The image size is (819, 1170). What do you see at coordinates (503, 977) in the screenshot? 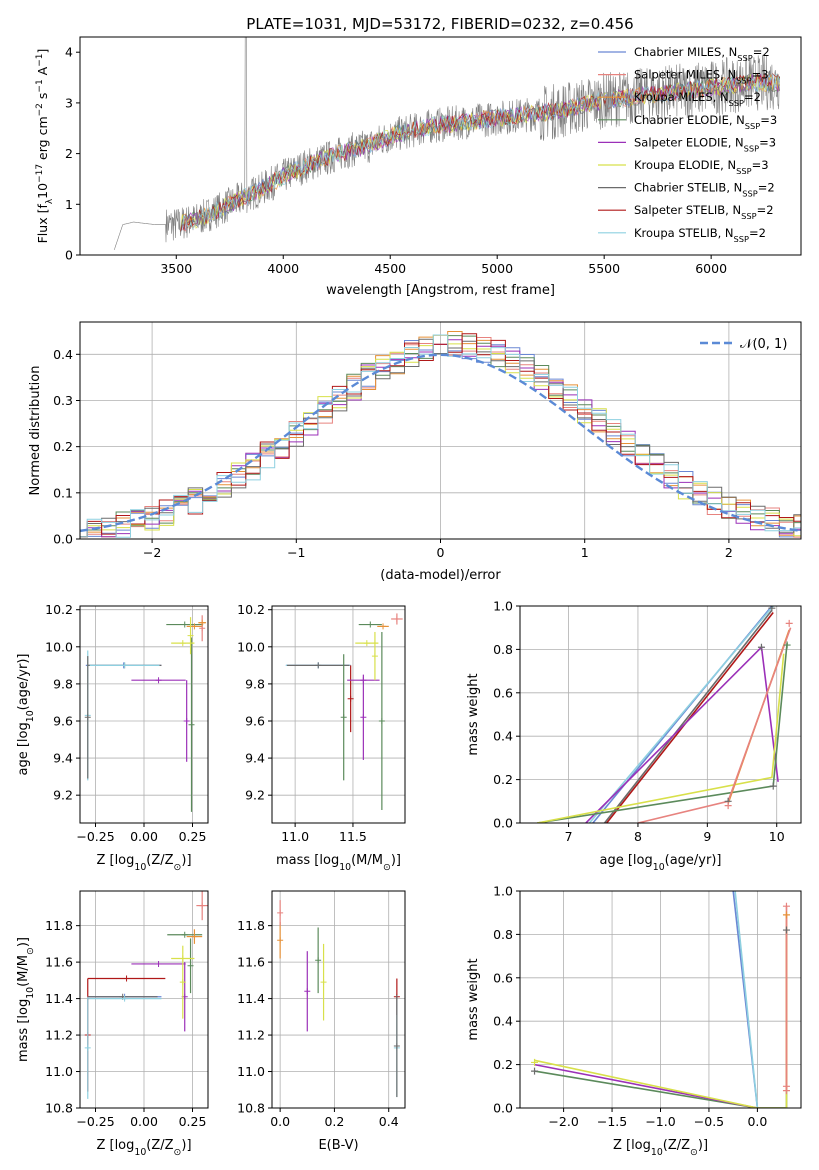
I see `y-tick-label: 0.6` at bounding box center [503, 977].